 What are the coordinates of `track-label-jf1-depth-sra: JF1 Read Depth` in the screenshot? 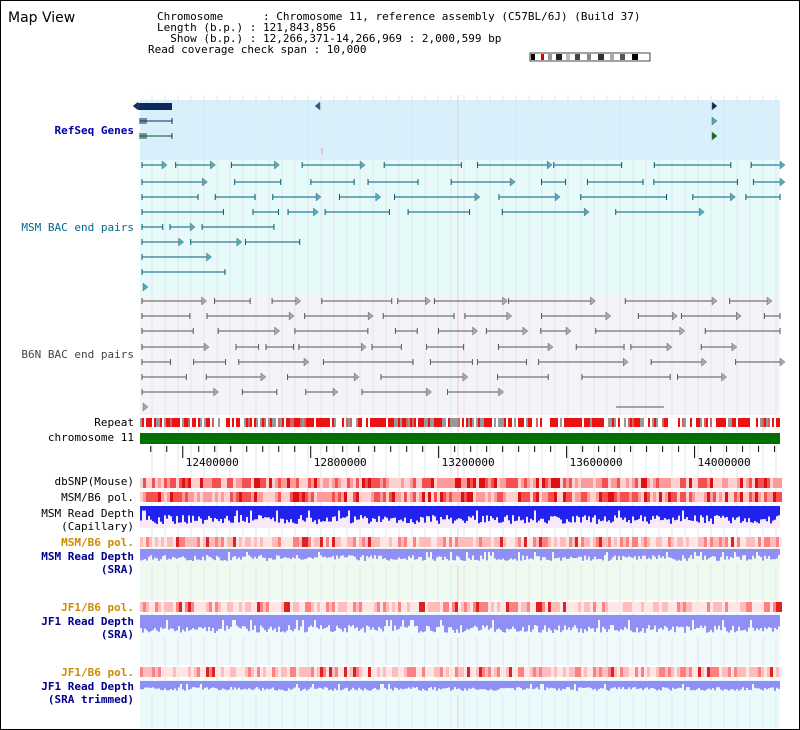 It's located at (87, 621).